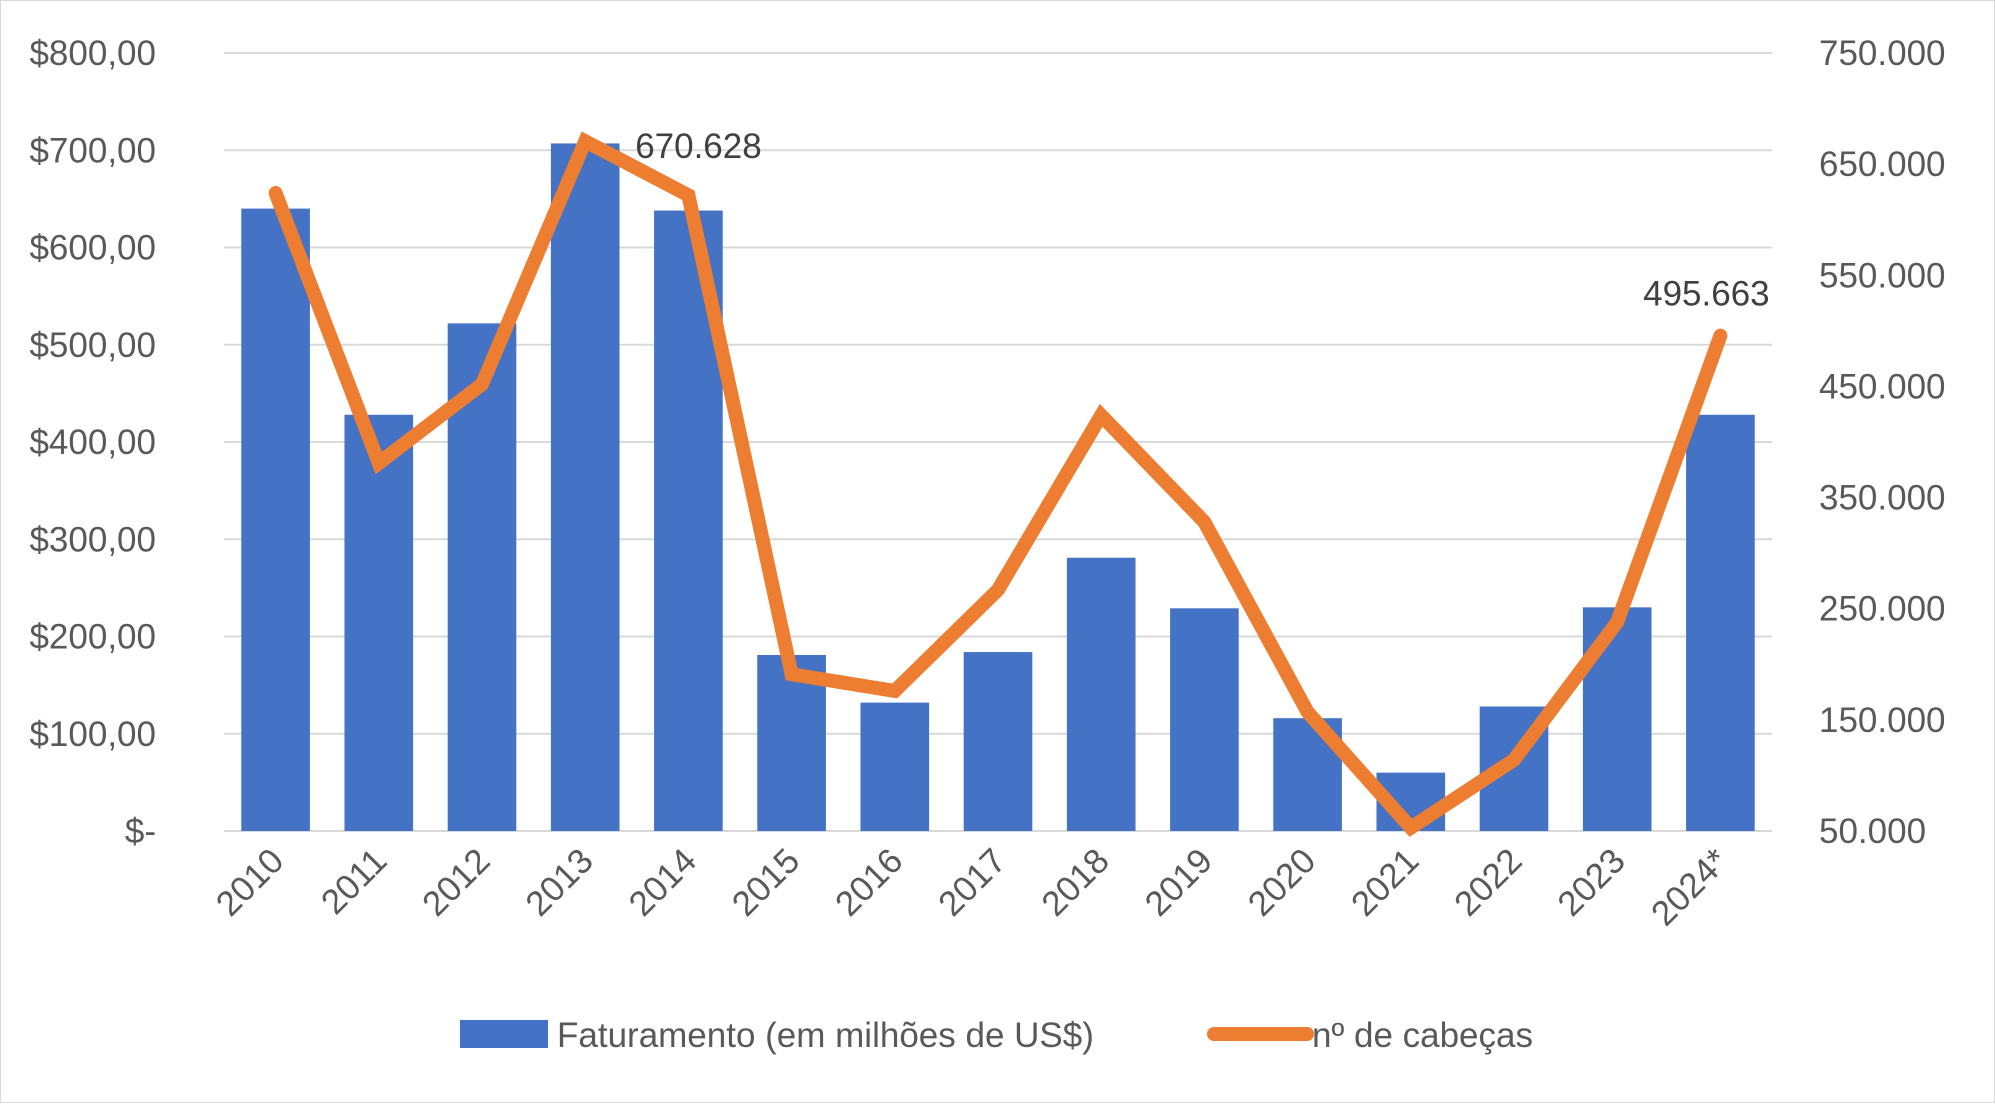 The width and height of the screenshot is (1995, 1104). I want to click on legend-swatch-bars, so click(504, 1034).